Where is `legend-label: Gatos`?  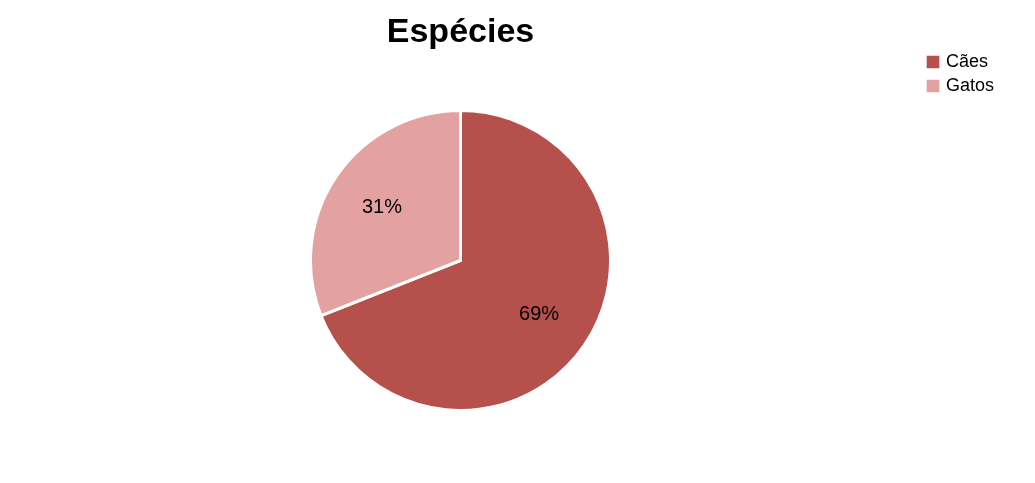
legend-label: Gatos is located at coordinates (970, 85).